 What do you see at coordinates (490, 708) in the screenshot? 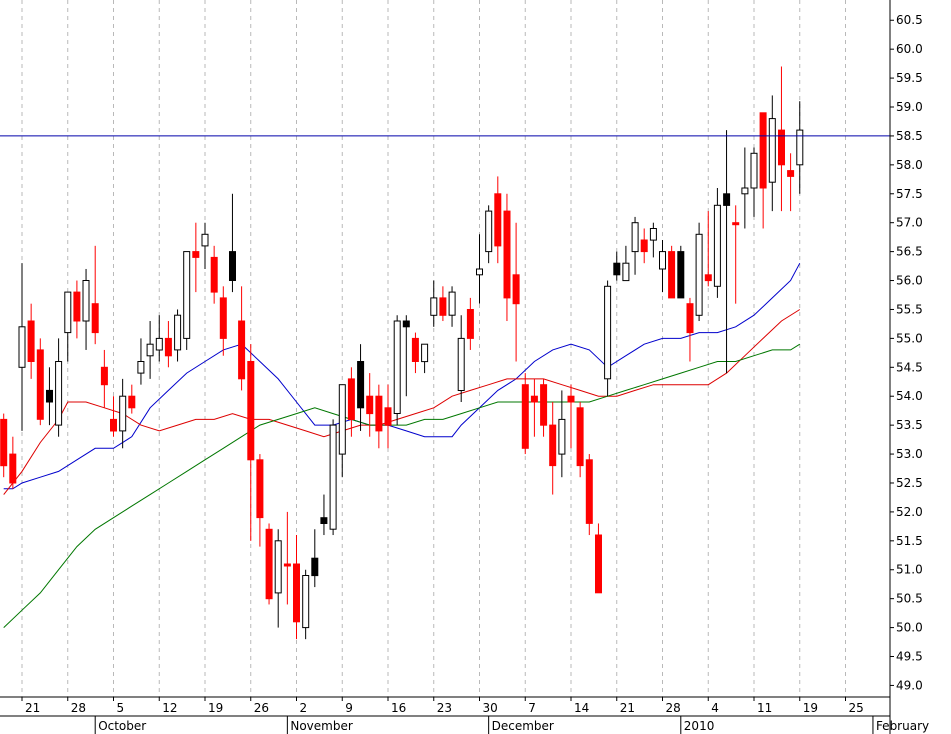
I see `x-tick-label: 30` at bounding box center [490, 708].